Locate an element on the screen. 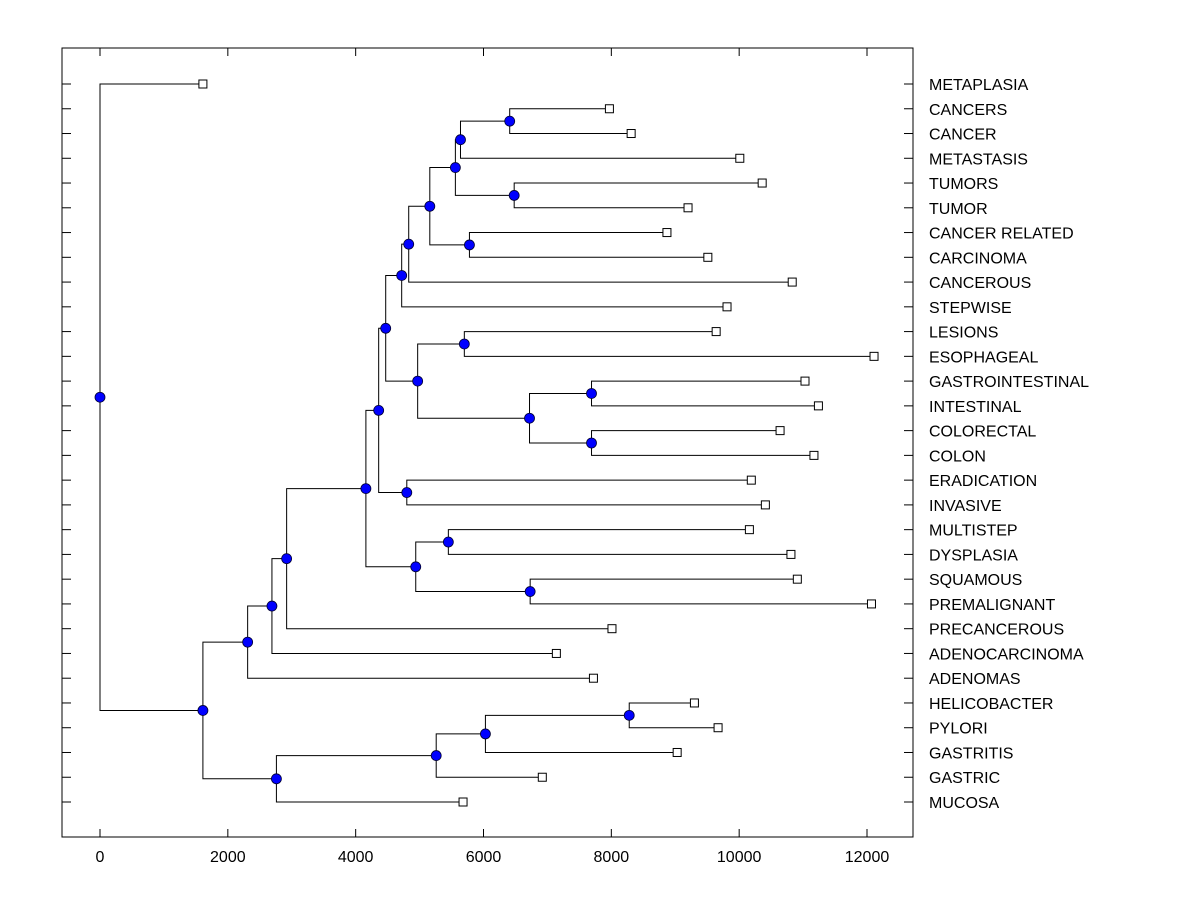 The height and width of the screenshot is (900, 1200). cluster-node-nK is located at coordinates (455, 167).